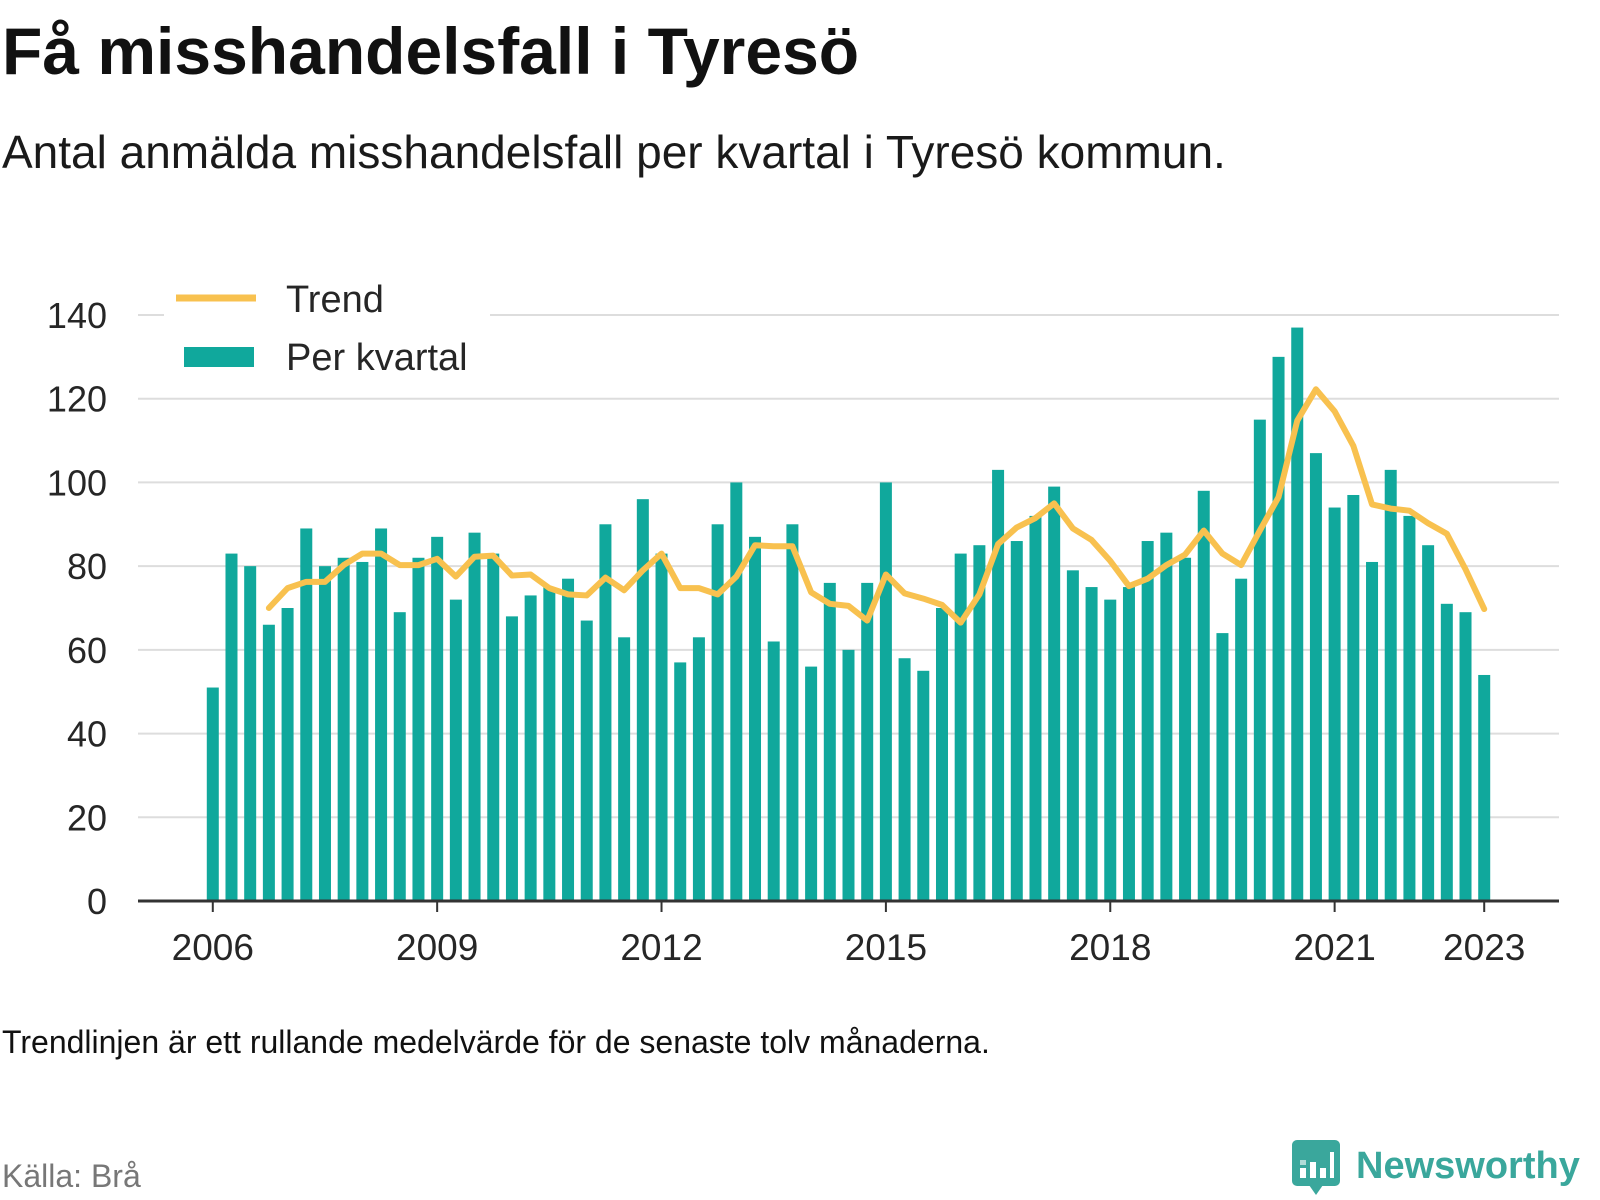 The image size is (1600, 1200). Describe the element at coordinates (213, 947) in the screenshot. I see `x-tick-label: 2006` at that location.